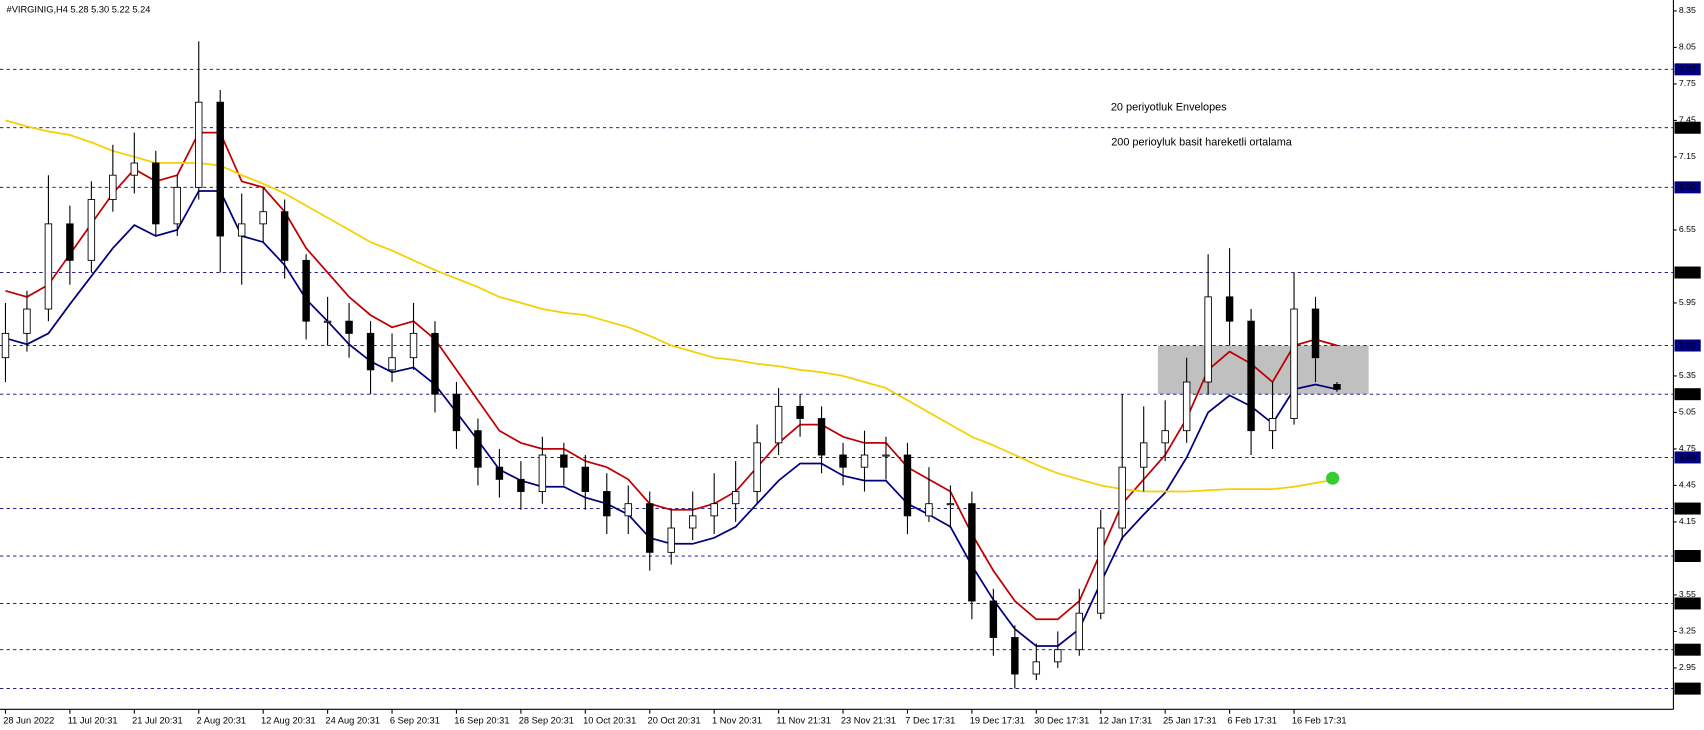 This screenshot has width=1704, height=730. I want to click on x-tick-label: 23 Nov 21:31, so click(868, 721).